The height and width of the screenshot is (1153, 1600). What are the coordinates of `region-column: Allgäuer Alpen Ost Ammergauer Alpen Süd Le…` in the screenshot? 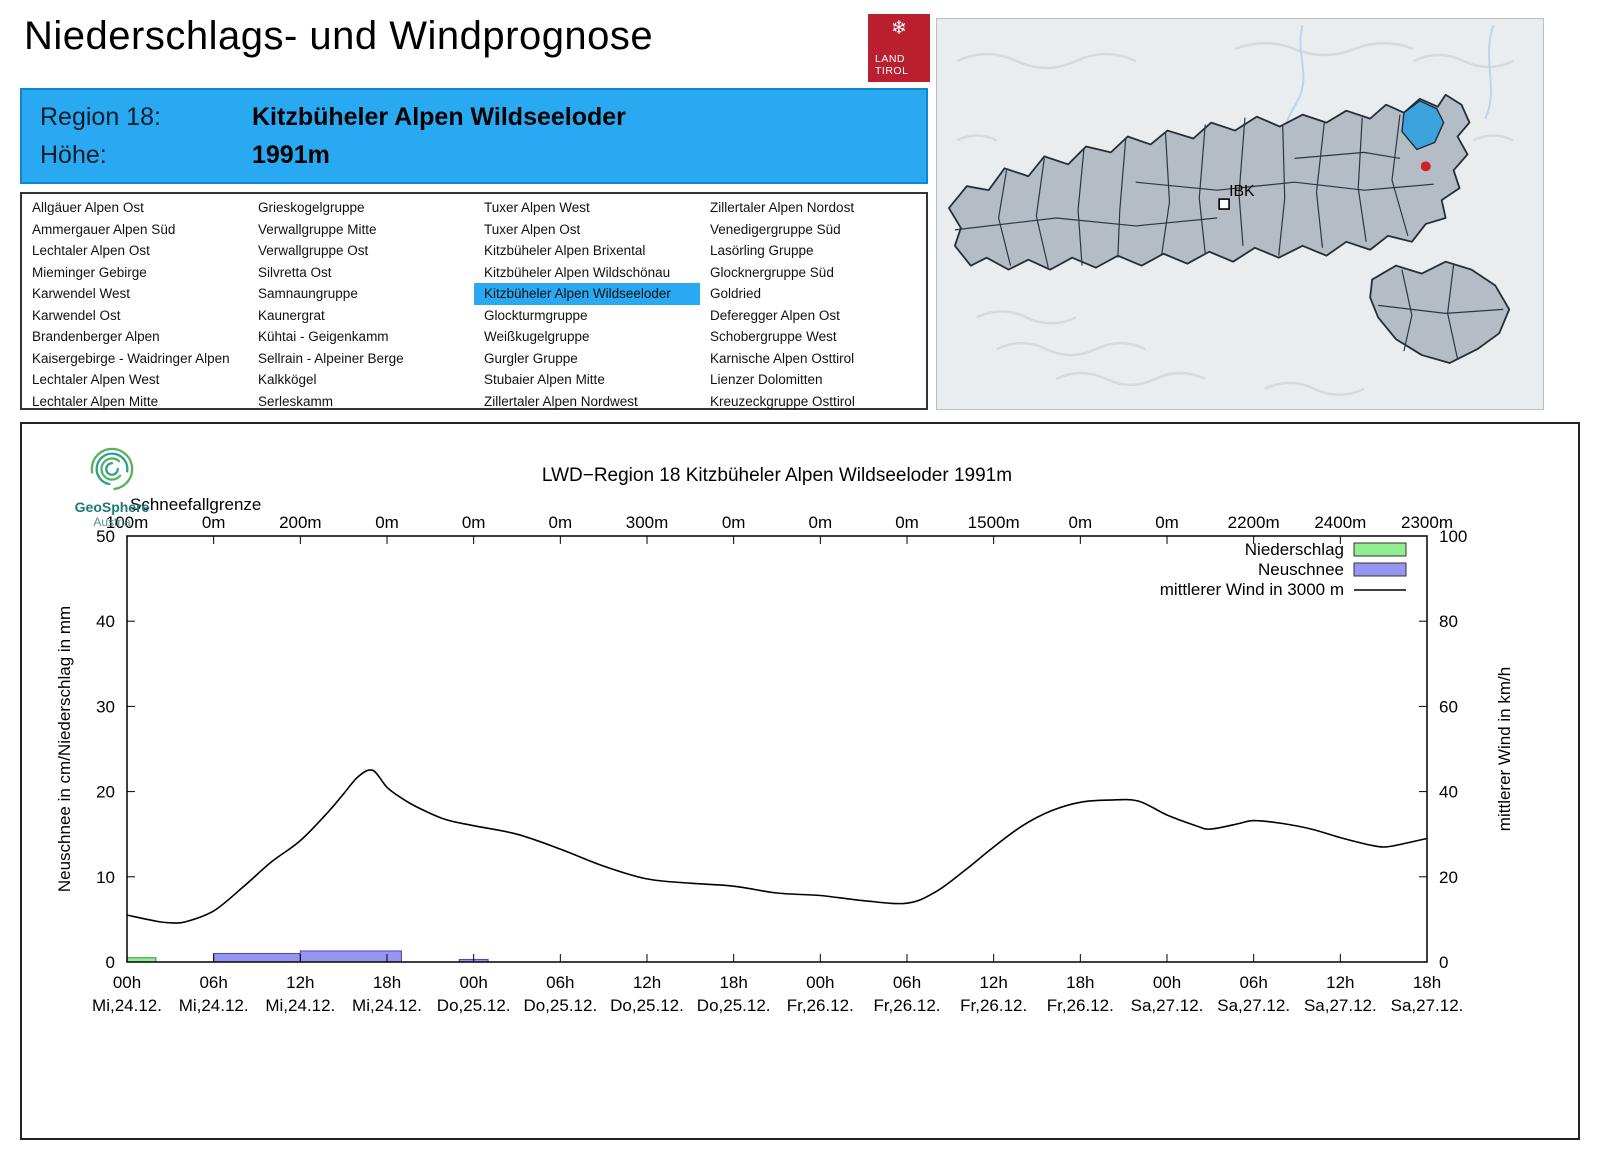 It's located at (135, 304).